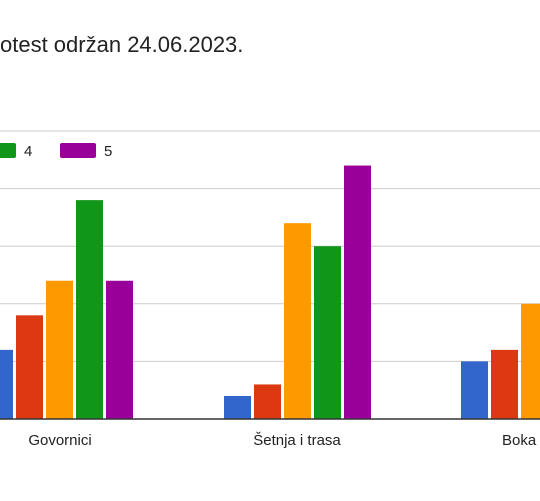 Image resolution: width=540 pixels, height=501 pixels. I want to click on legend-label: 4, so click(28, 151).